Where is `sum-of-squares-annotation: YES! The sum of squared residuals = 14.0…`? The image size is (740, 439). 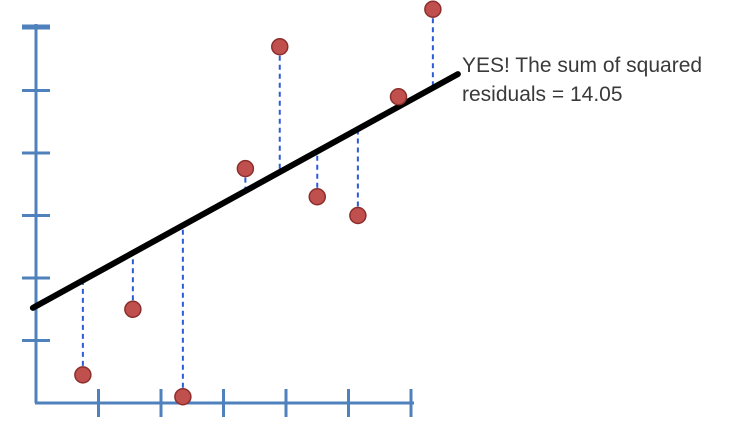 sum-of-squares-annotation: YES! The sum of squared residuals = 14.0… is located at coordinates (582, 80).